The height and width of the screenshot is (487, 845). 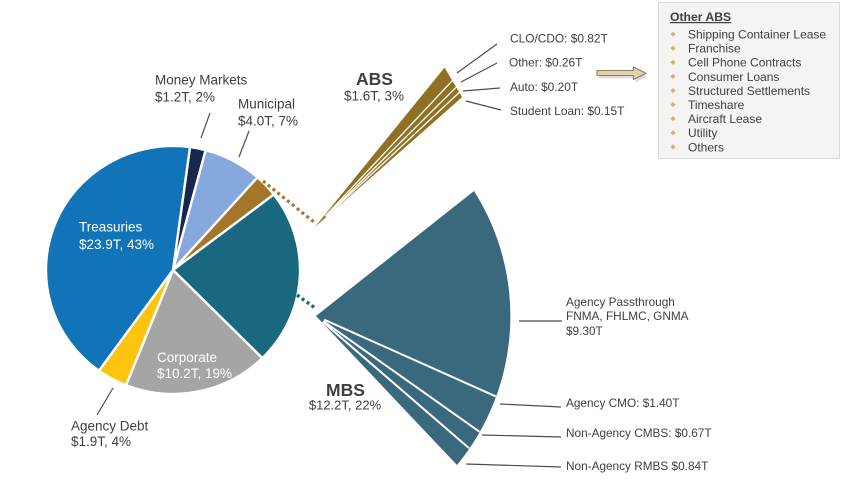 I want to click on svg-text: MBS, so click(x=345, y=390).